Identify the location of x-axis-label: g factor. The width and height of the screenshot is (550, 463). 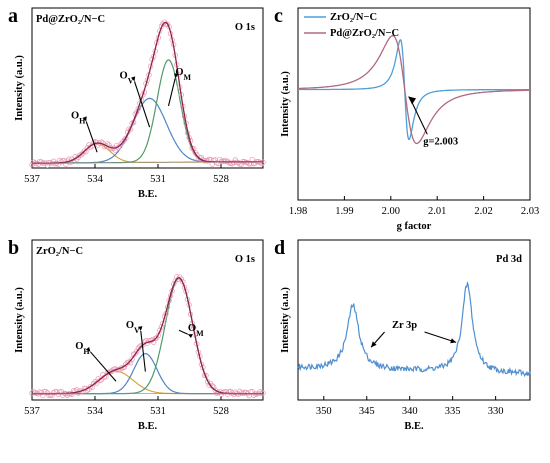
(414, 226).